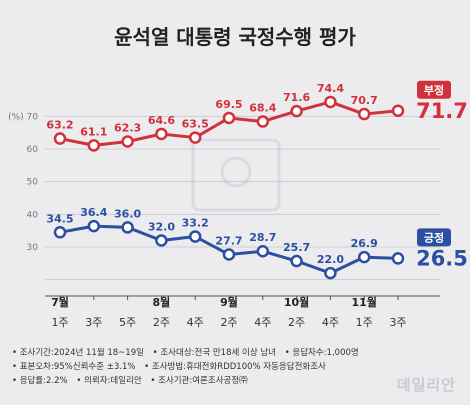 The height and width of the screenshot is (405, 470). I want to click on watermark-emblem, so click(236, 175).